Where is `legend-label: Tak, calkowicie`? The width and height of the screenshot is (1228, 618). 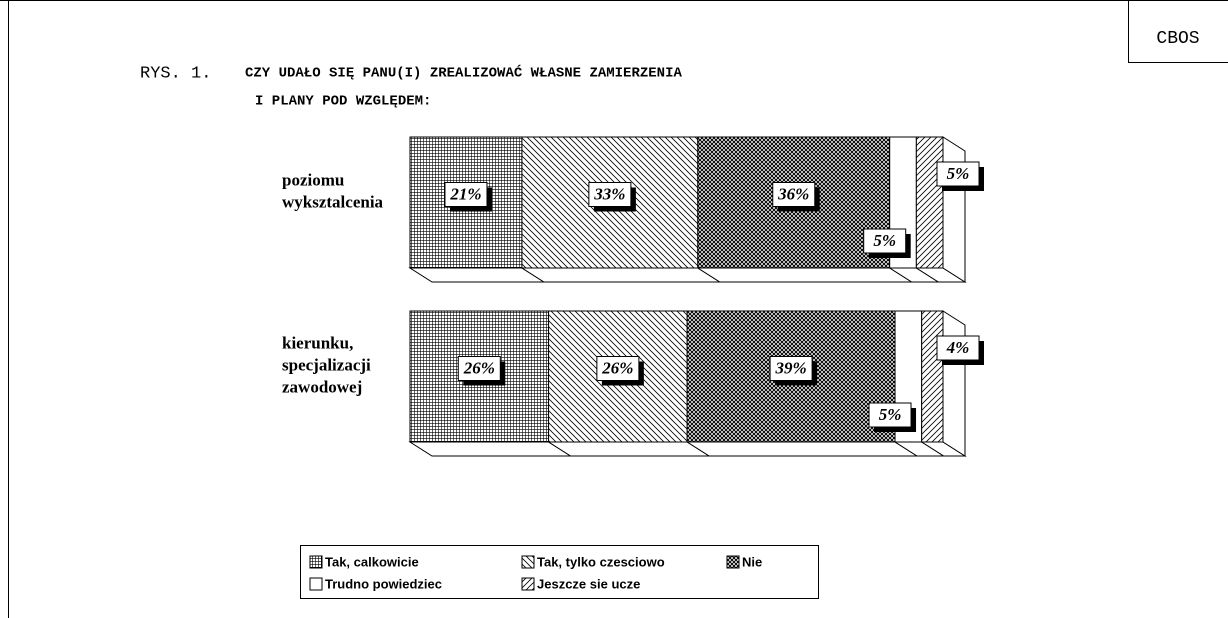
legend-label: Tak, calkowicie is located at coordinates (372, 561).